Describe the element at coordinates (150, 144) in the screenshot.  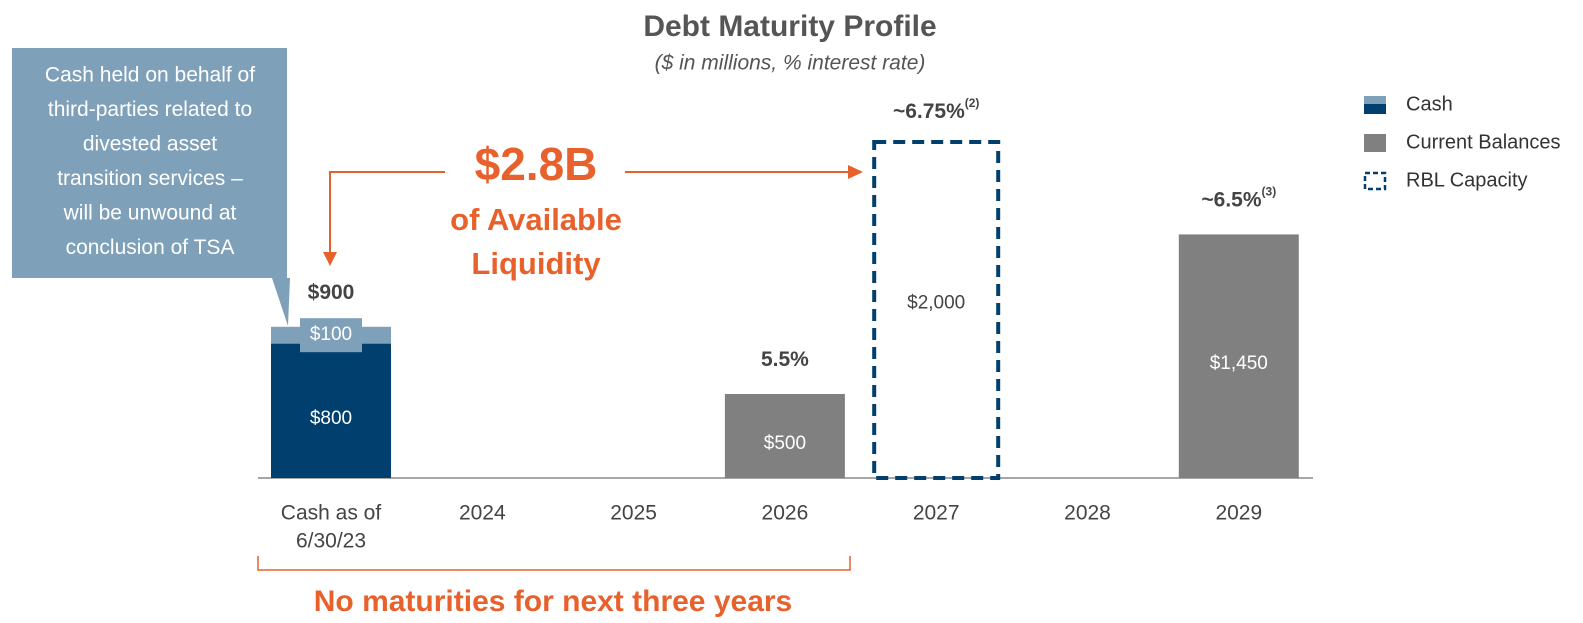
I see `callout-text: divested asset` at that location.